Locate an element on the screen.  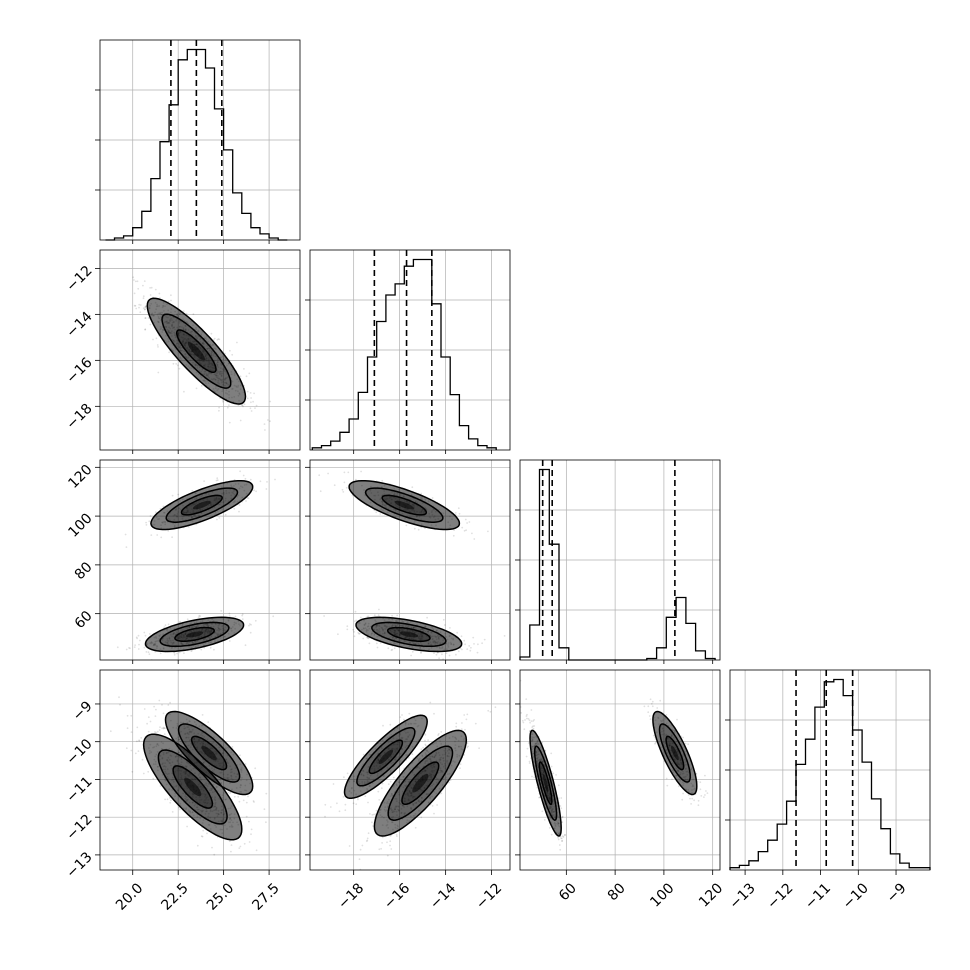
histogram-step-line is located at coordinates (617, 564).